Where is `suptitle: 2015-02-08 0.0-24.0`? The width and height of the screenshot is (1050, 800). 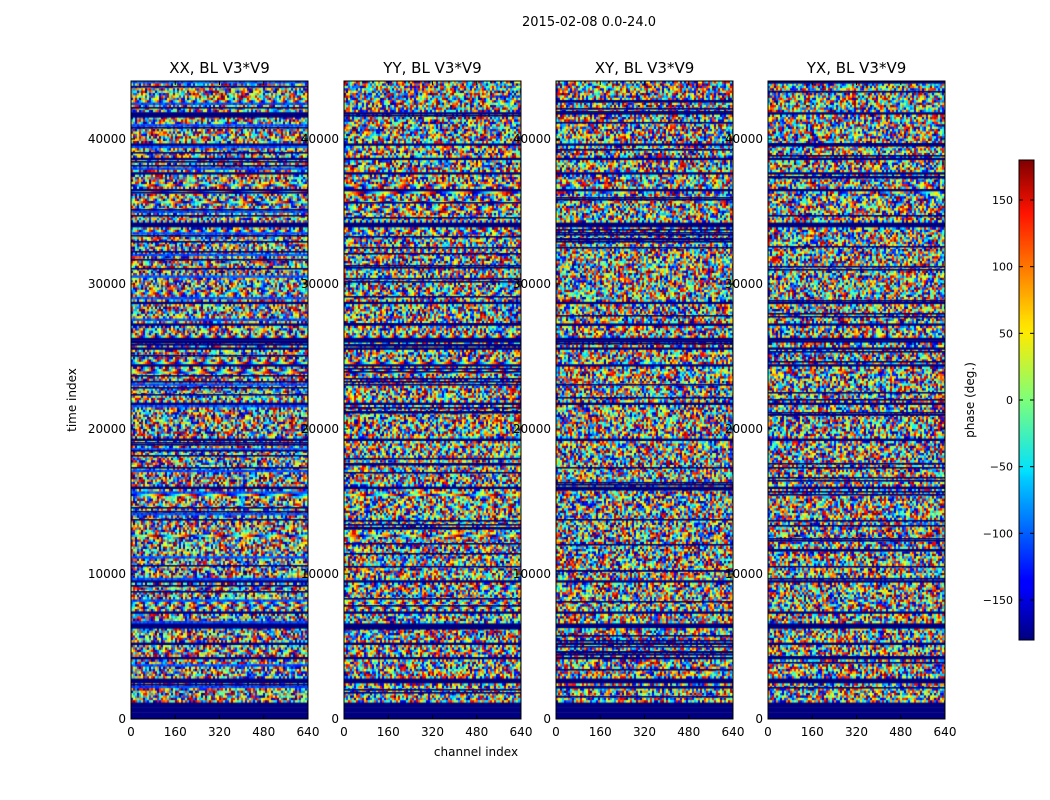 suptitle: 2015-02-08 0.0-24.0 is located at coordinates (589, 22).